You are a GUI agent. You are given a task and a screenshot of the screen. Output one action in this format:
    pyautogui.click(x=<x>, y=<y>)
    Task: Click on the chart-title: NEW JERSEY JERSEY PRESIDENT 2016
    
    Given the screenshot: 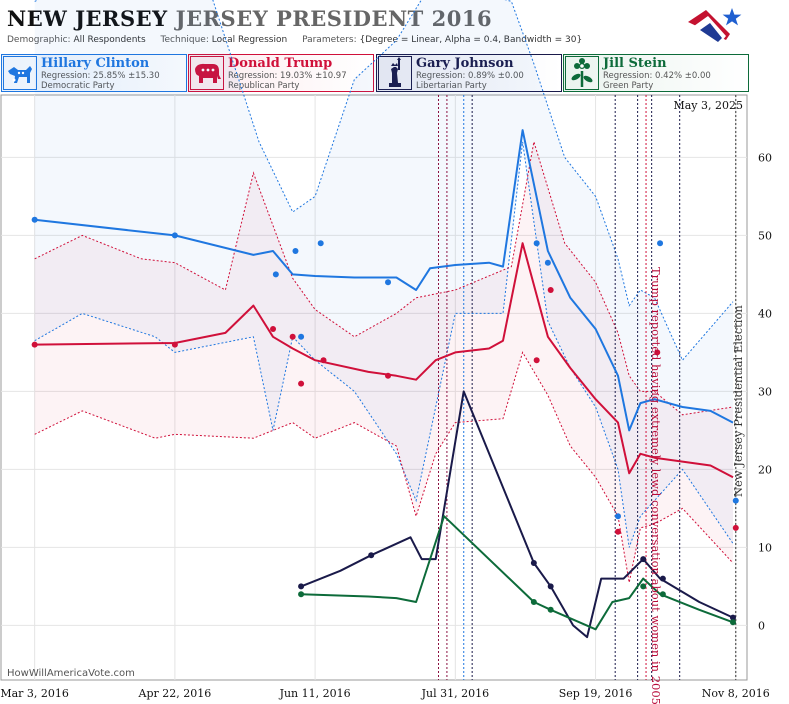 What is the action you would take?
    pyautogui.click(x=249, y=18)
    